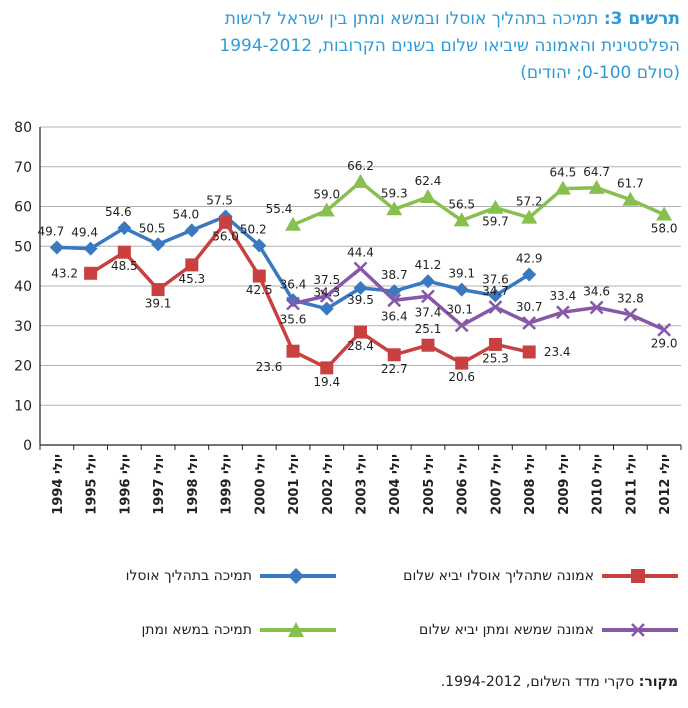  I want to click on data-label: 20.6, so click(461, 377).